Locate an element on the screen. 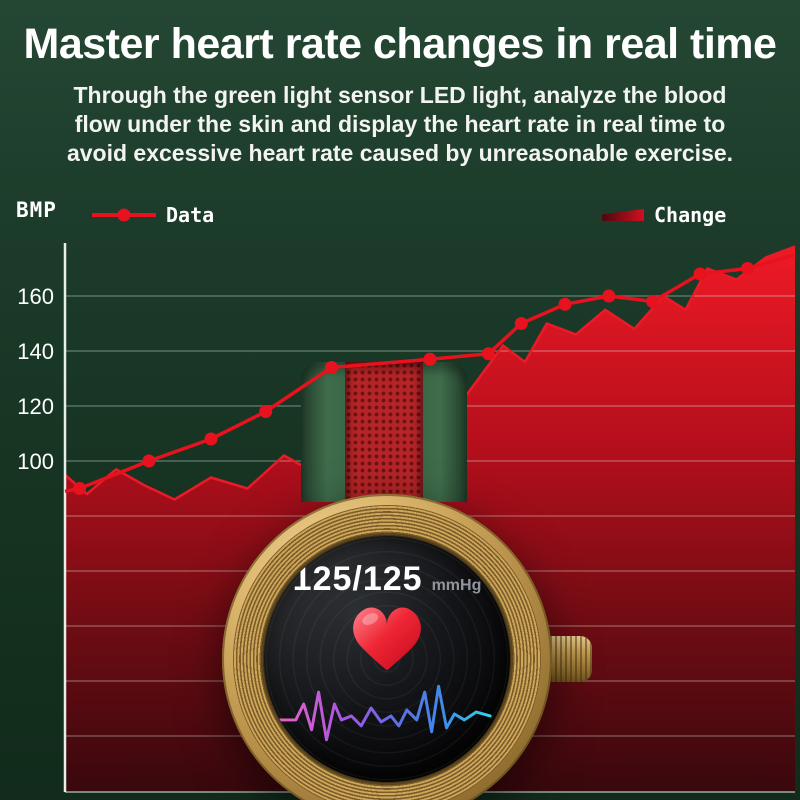 This screenshot has height=800, width=800. page-title: Master heart rate changes in real time is located at coordinates (400, 44).